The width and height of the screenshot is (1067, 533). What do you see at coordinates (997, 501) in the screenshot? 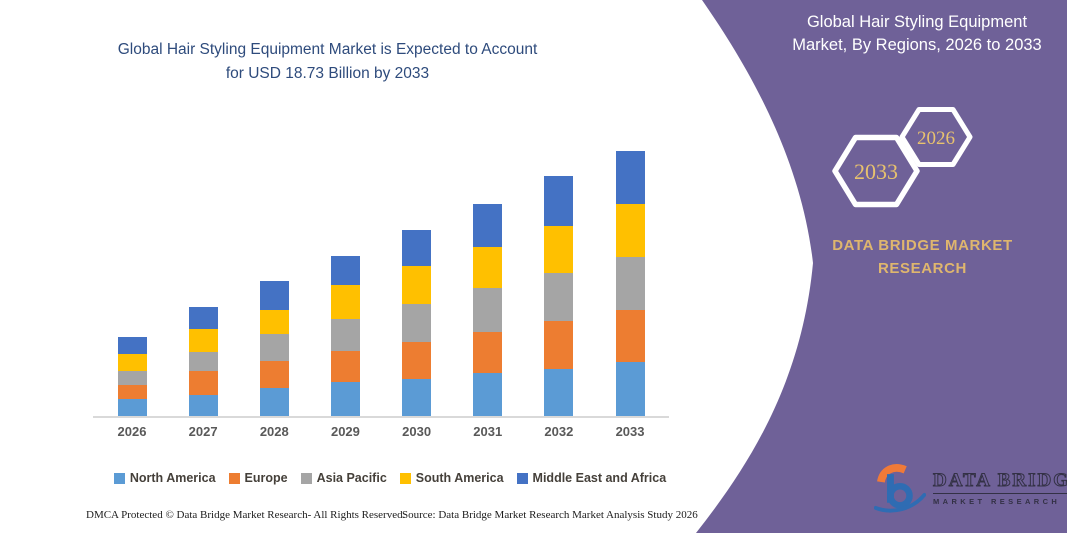
I see `logo-subtitle: MARKET RESEARCH` at bounding box center [997, 501].